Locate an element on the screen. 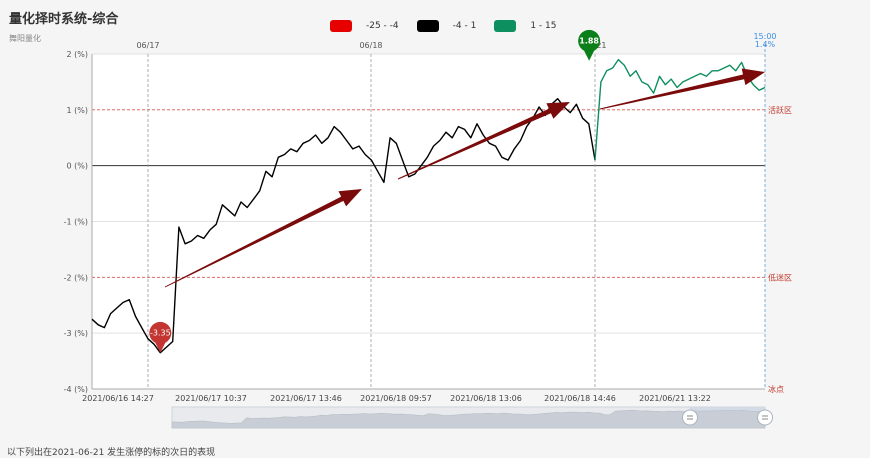 This screenshot has height=458, width=870. zoom-handle-left is located at coordinates (690, 417).